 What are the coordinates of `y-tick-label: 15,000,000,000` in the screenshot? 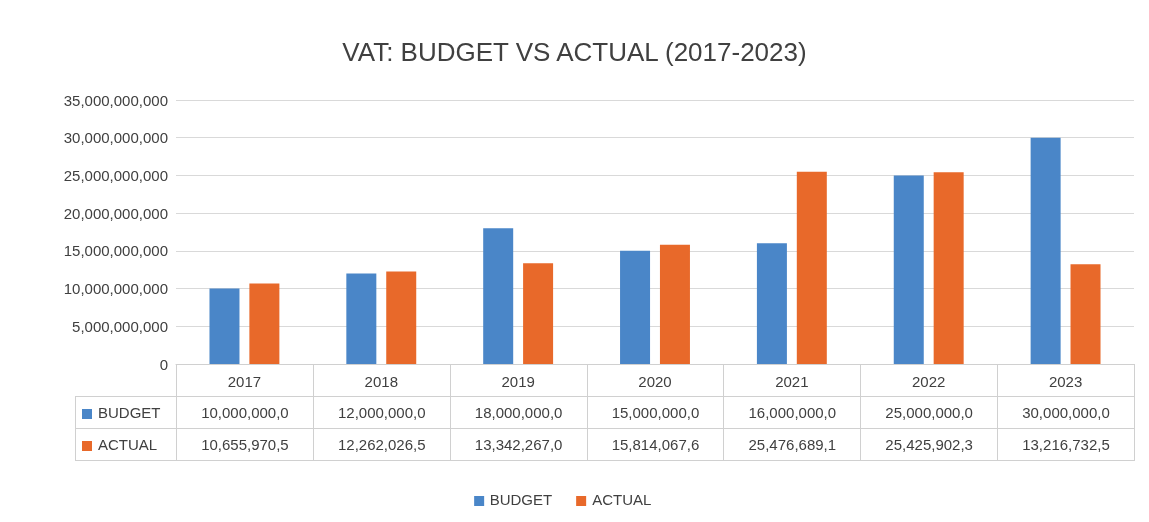 It's located at (115, 251).